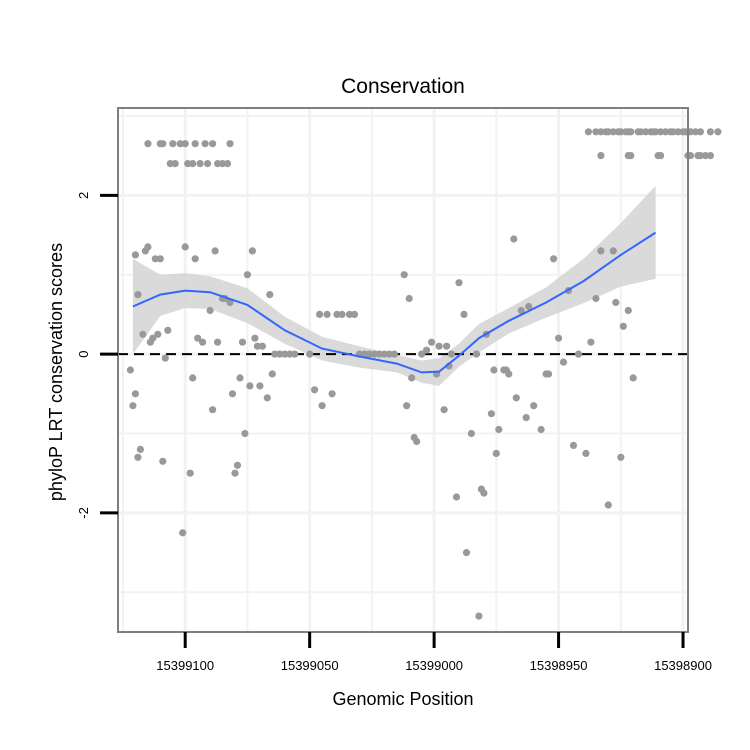  What do you see at coordinates (185, 665) in the screenshot?
I see `x-tick-label: 15399100` at bounding box center [185, 665].